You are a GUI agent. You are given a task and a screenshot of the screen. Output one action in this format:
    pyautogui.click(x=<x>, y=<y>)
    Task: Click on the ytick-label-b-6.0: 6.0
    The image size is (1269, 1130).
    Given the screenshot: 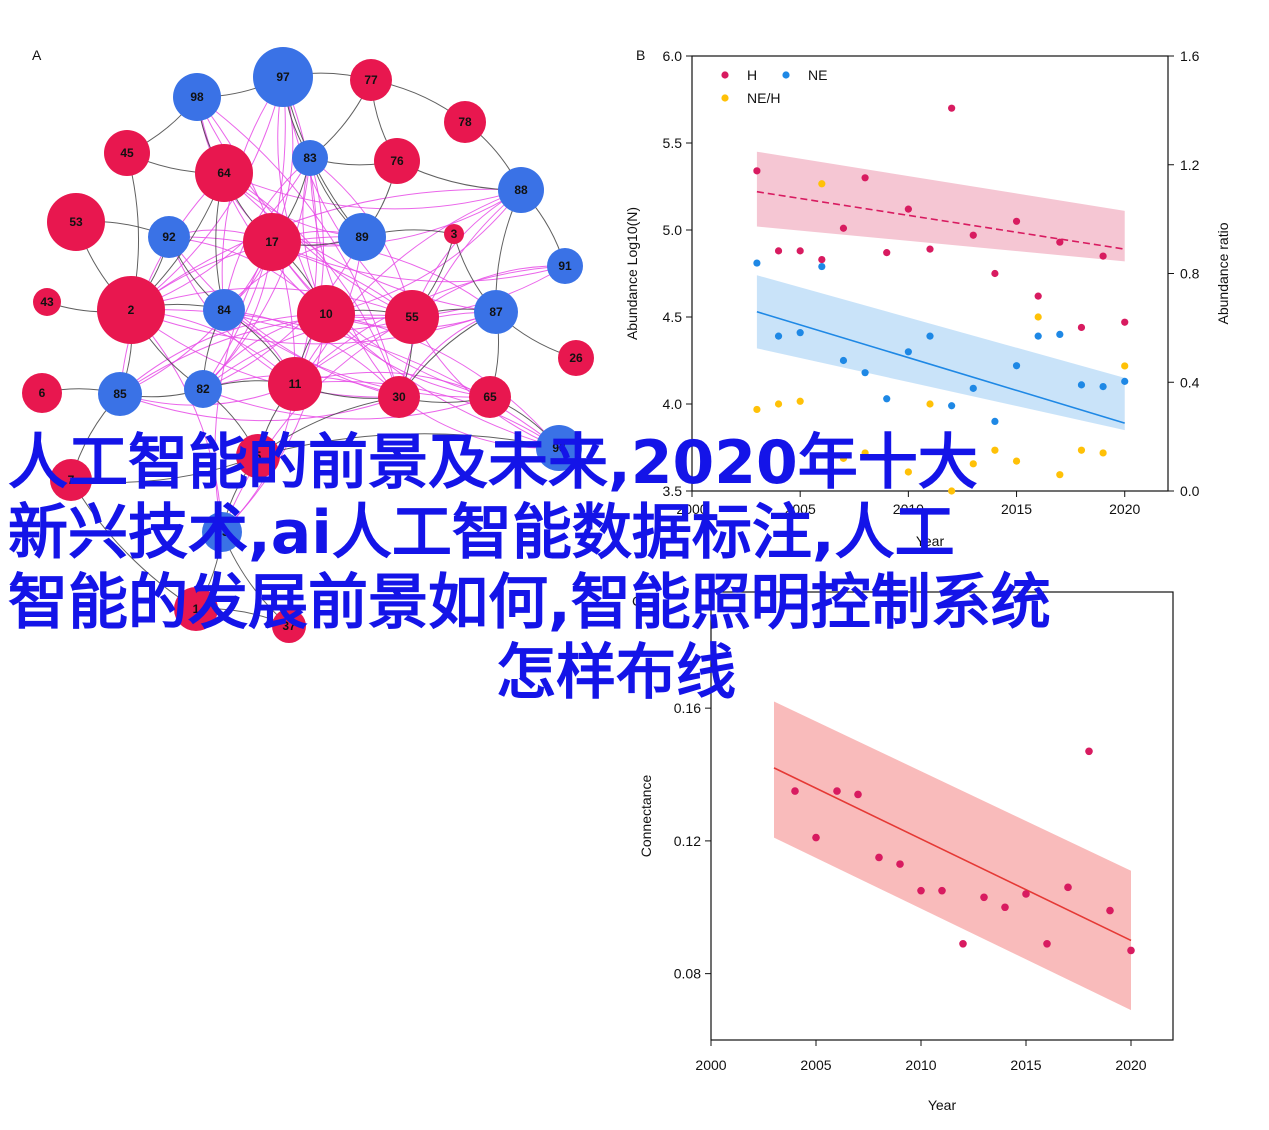 What is the action you would take?
    pyautogui.click(x=673, y=56)
    